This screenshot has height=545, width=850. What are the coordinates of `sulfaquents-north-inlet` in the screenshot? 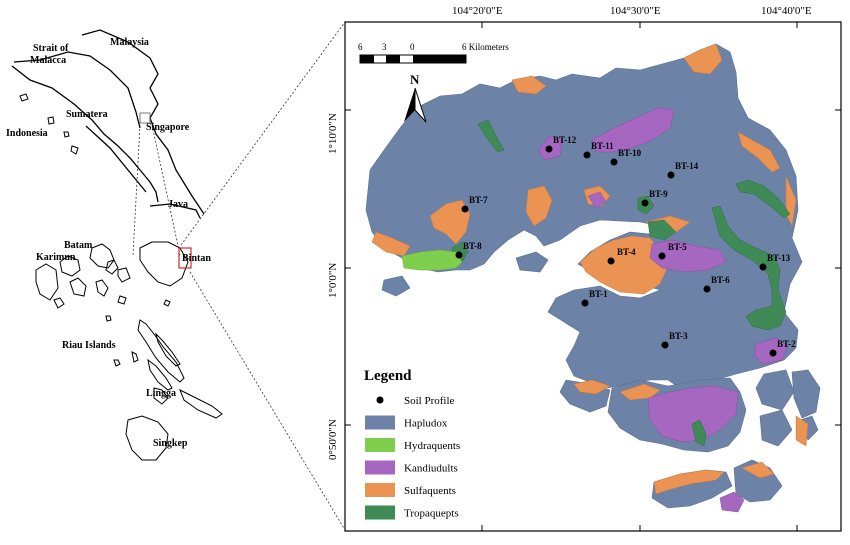 It's located at (539, 206).